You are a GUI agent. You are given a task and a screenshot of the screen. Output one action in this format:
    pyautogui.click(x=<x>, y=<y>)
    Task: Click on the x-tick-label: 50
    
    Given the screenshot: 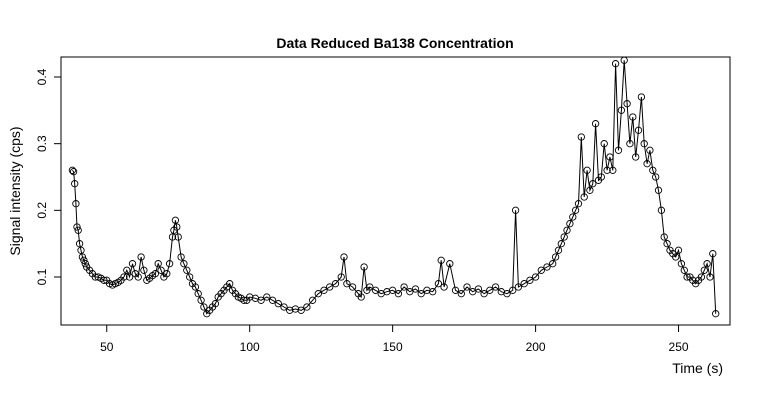 What is the action you would take?
    pyautogui.click(x=107, y=347)
    